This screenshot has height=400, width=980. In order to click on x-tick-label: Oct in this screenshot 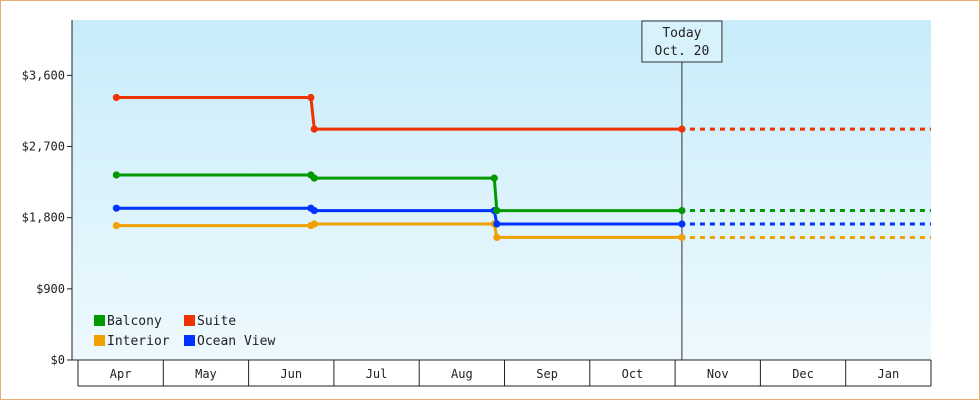, I will do `click(633, 374)`.